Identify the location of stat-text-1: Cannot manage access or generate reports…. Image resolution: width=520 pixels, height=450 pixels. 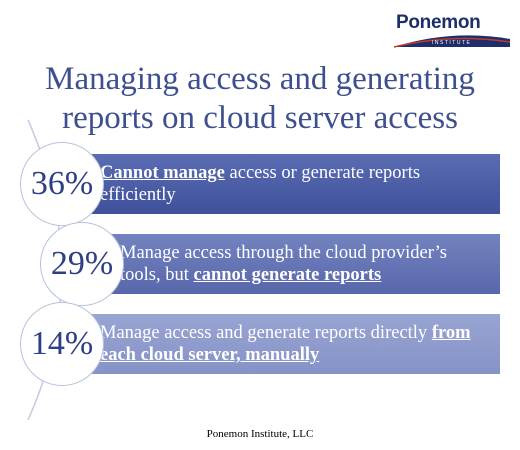
(260, 184).